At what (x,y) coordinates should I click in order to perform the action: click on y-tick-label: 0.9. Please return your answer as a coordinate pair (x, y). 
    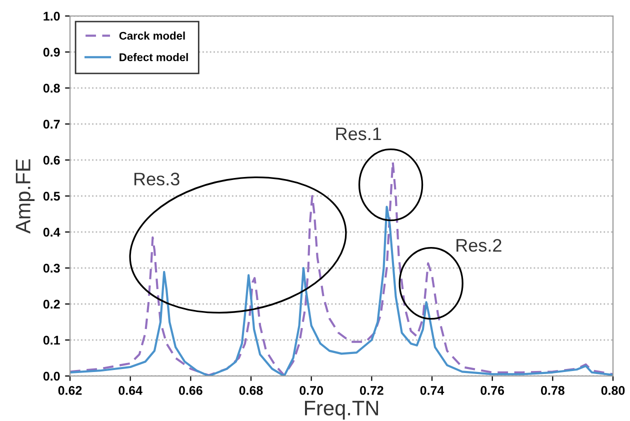
    Looking at the image, I should click on (51, 52).